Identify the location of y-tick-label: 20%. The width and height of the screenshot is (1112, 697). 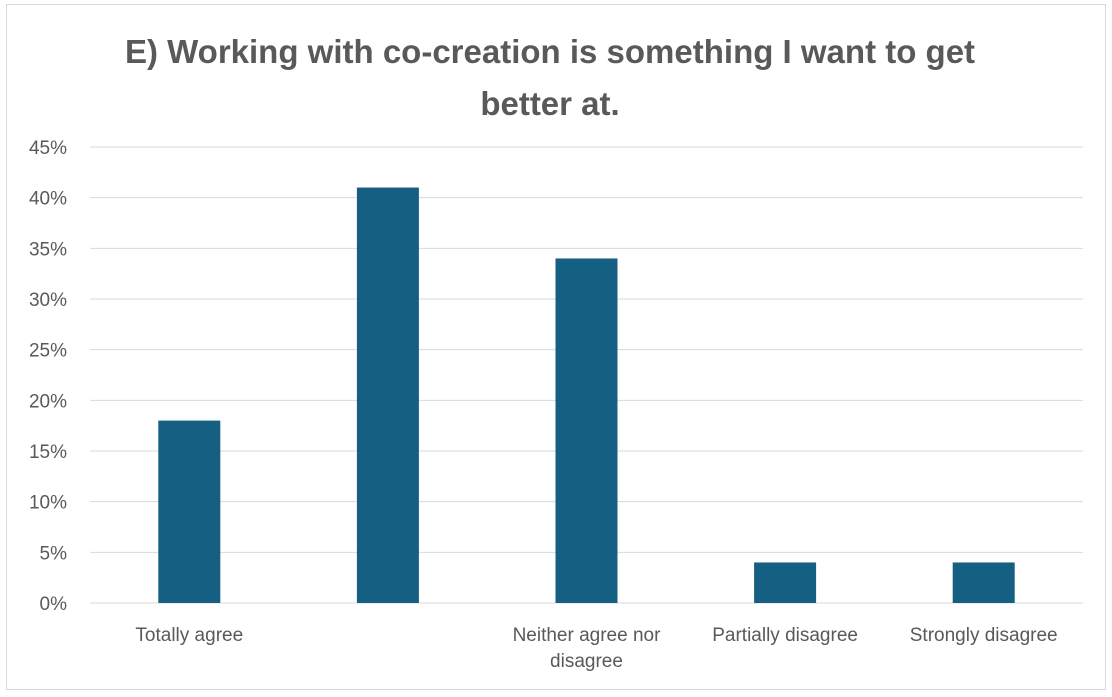
(48, 401).